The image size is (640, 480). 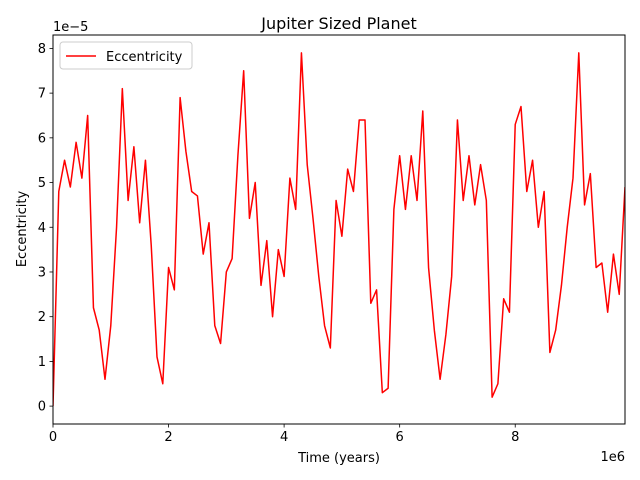 What do you see at coordinates (42, 183) in the screenshot?
I see `y-tick-label: 5` at bounding box center [42, 183].